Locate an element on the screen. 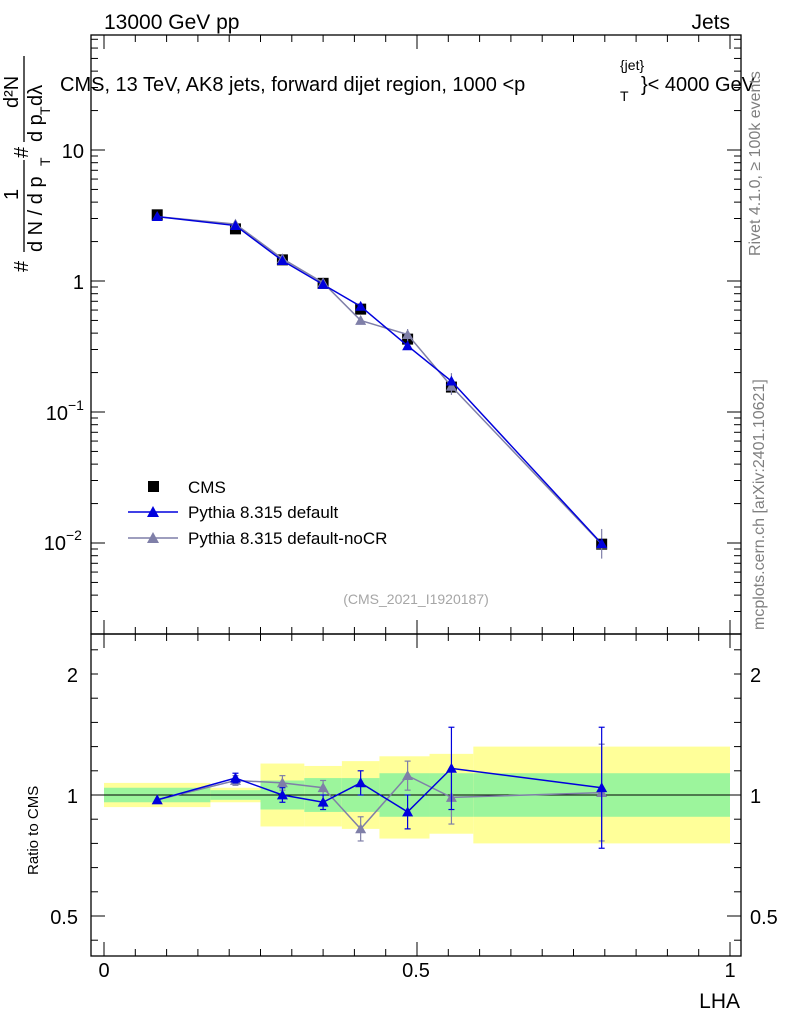  xtick-label-0: 0 is located at coordinates (103, 971).